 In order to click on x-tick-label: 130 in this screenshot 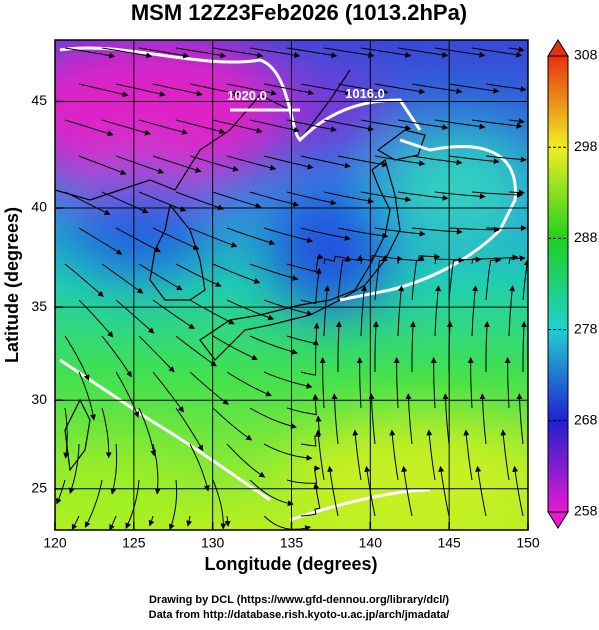, I will do `click(213, 543)`.